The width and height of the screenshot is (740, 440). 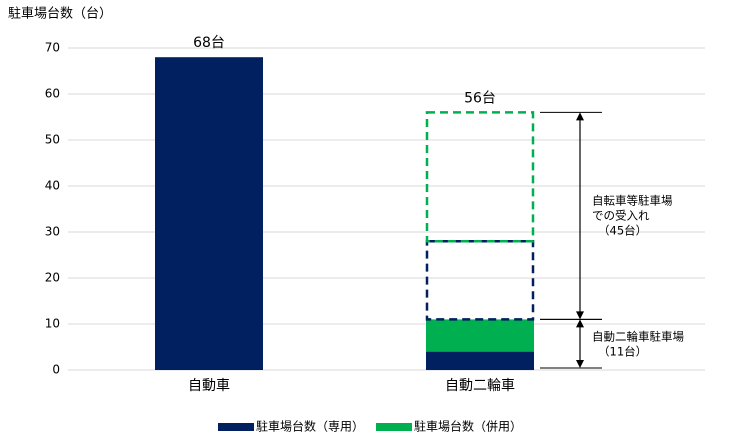 I want to click on legend-label: 駐車場台数（専用）, so click(x=310, y=426).